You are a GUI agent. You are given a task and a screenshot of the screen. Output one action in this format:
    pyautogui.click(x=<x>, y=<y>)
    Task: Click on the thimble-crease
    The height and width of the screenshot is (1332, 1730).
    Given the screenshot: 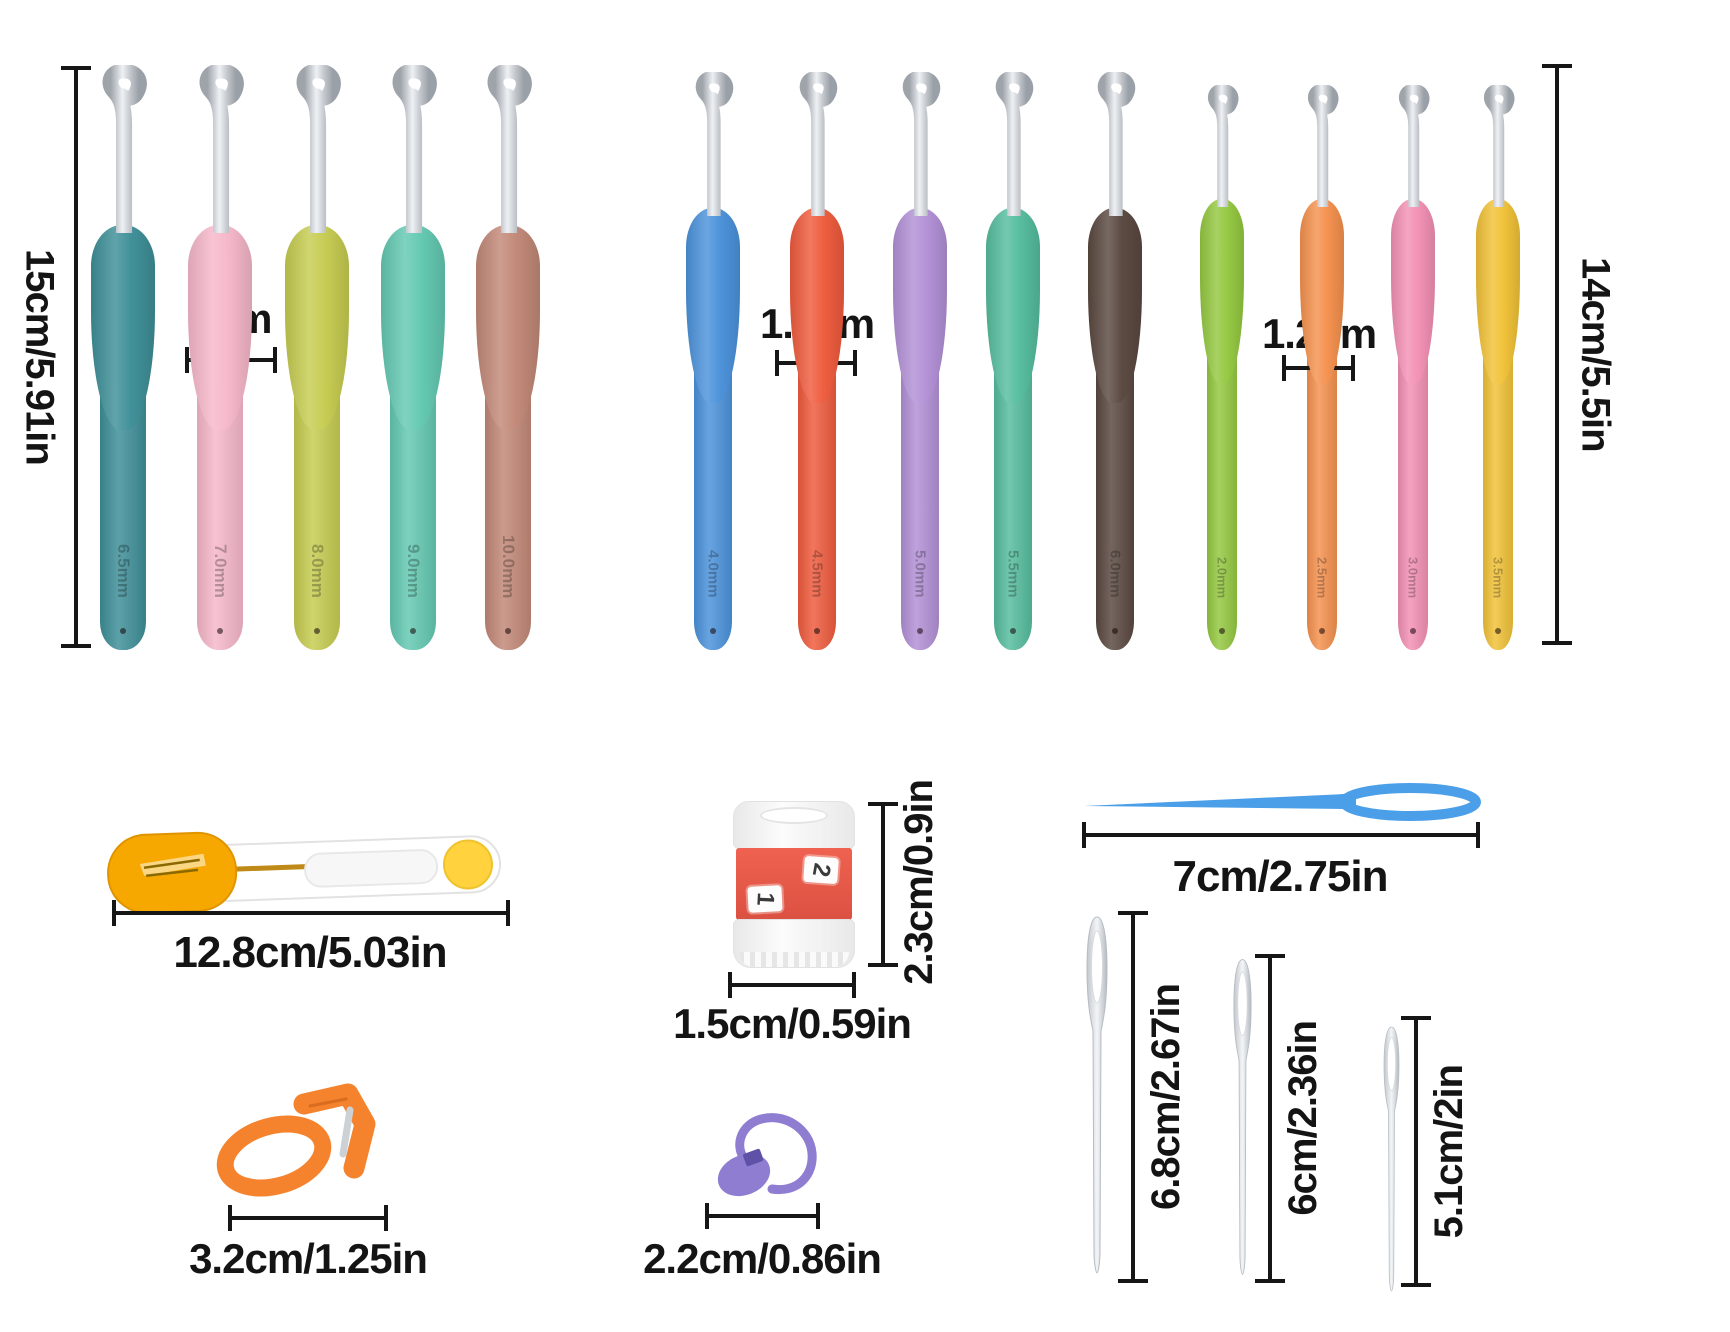 What is the action you would take?
    pyautogui.click(x=328, y=1102)
    